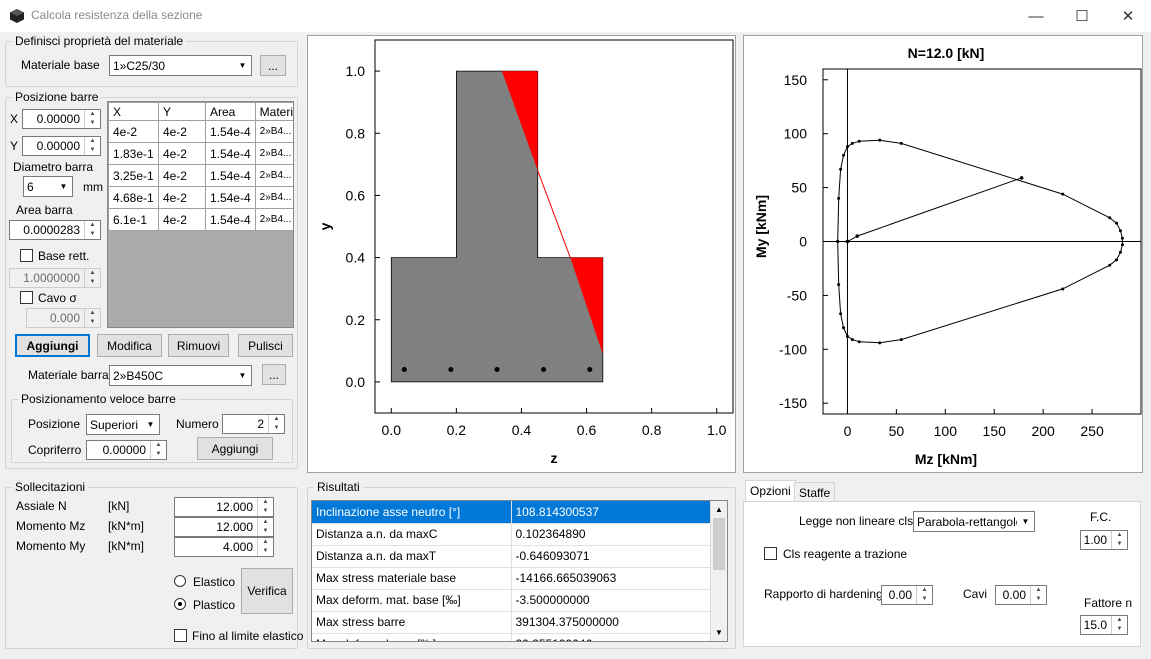  What do you see at coordinates (512, 534) in the screenshot?
I see `table-row: Distanza a.n. da maxC 0.102364890` at bounding box center [512, 534].